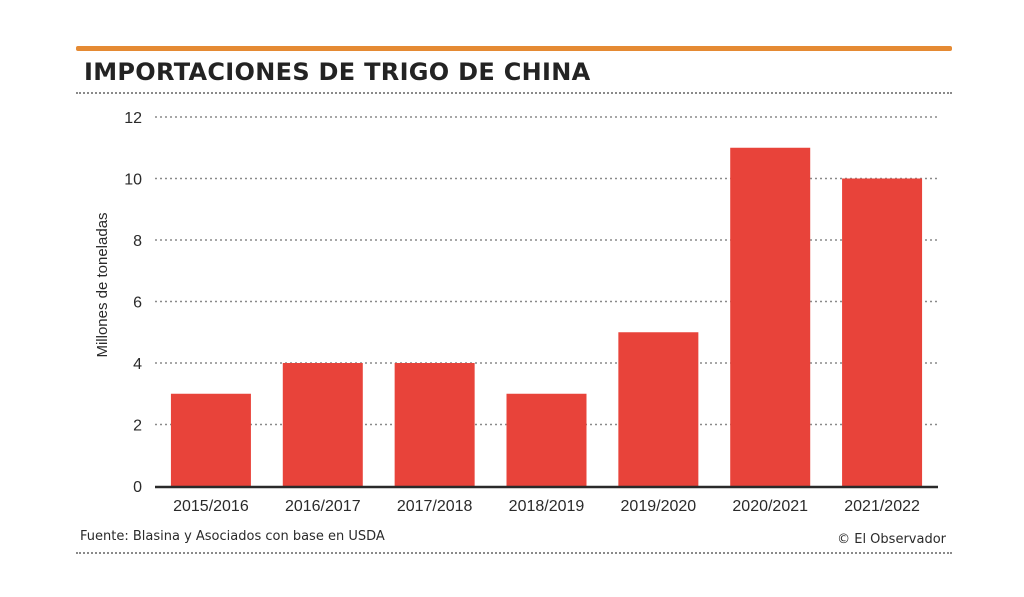  I want to click on credit-note: © El Observador, so click(891, 539).